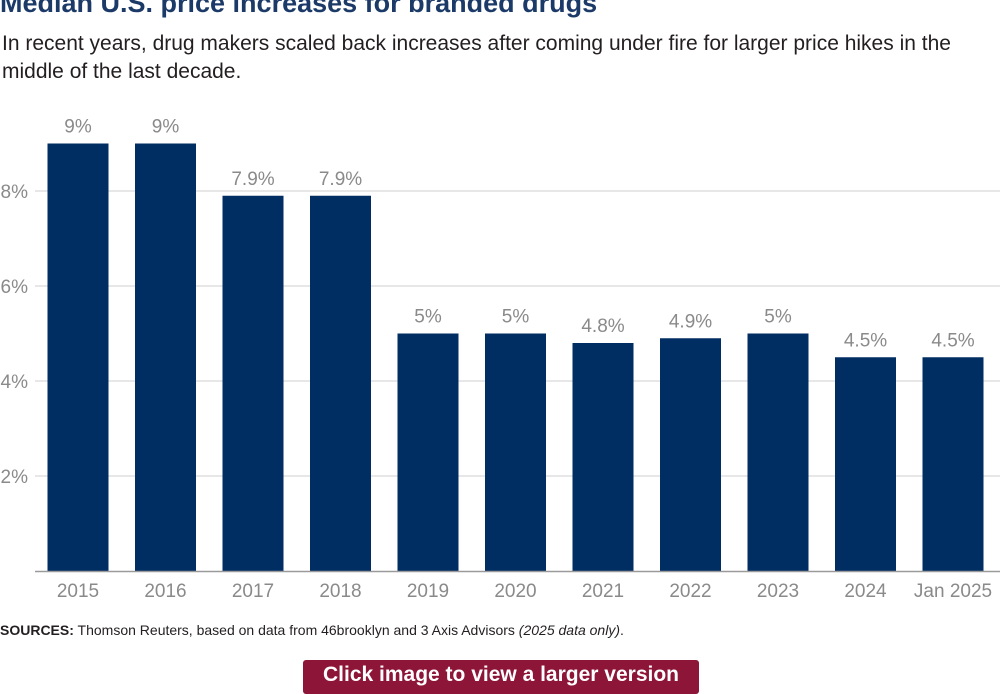  What do you see at coordinates (15, 382) in the screenshot?
I see `y-tick-label: 4%` at bounding box center [15, 382].